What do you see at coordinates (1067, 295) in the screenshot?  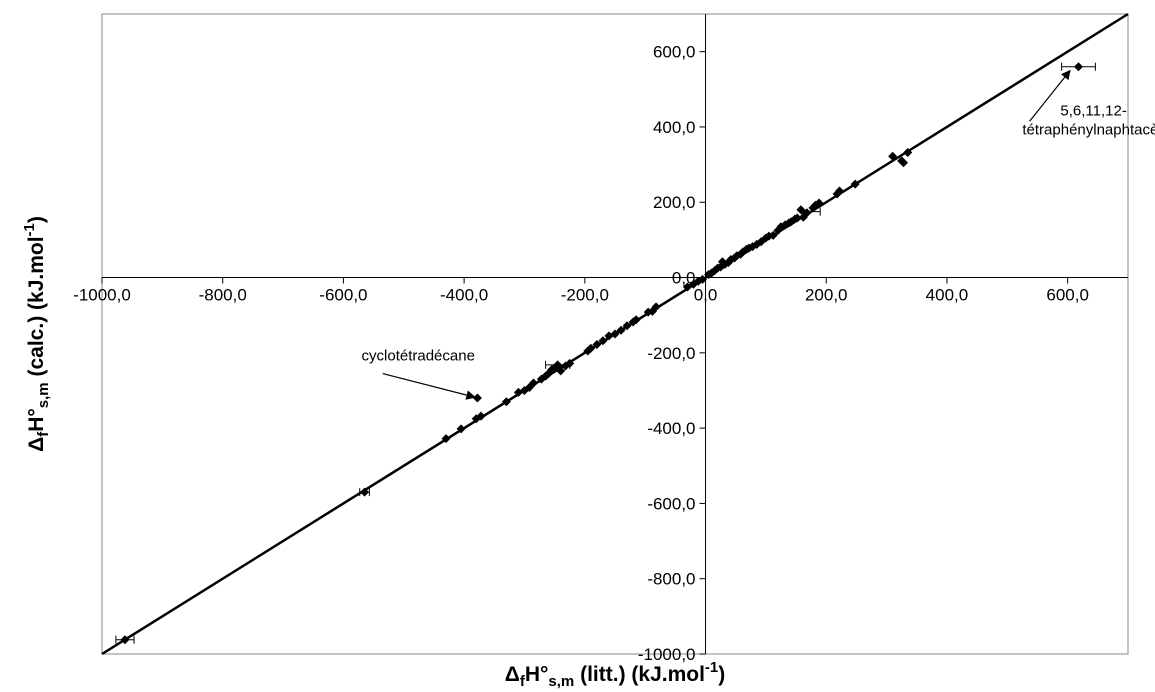 I see `x-tick-label: 600,0` at bounding box center [1067, 295].